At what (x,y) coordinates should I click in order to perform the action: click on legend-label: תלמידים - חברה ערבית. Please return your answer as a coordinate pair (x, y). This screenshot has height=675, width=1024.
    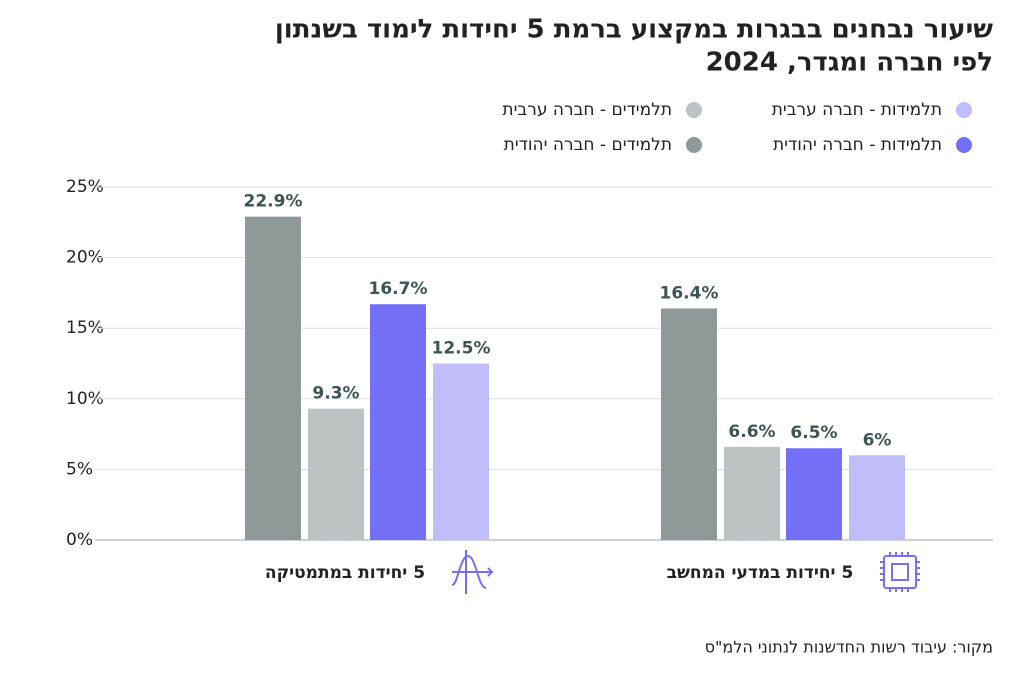
    Looking at the image, I should click on (587, 110).